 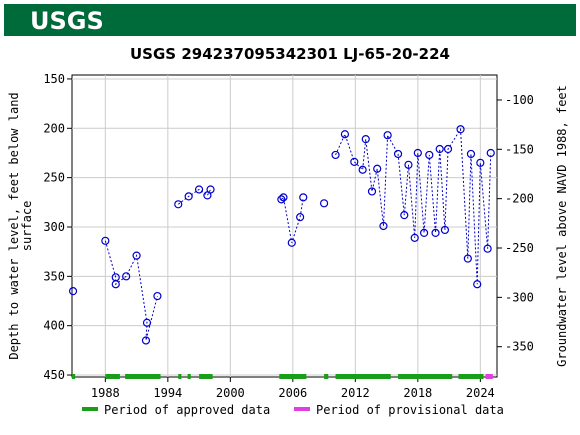 I want to click on legend-label: Period of approved data, so click(x=187, y=410).